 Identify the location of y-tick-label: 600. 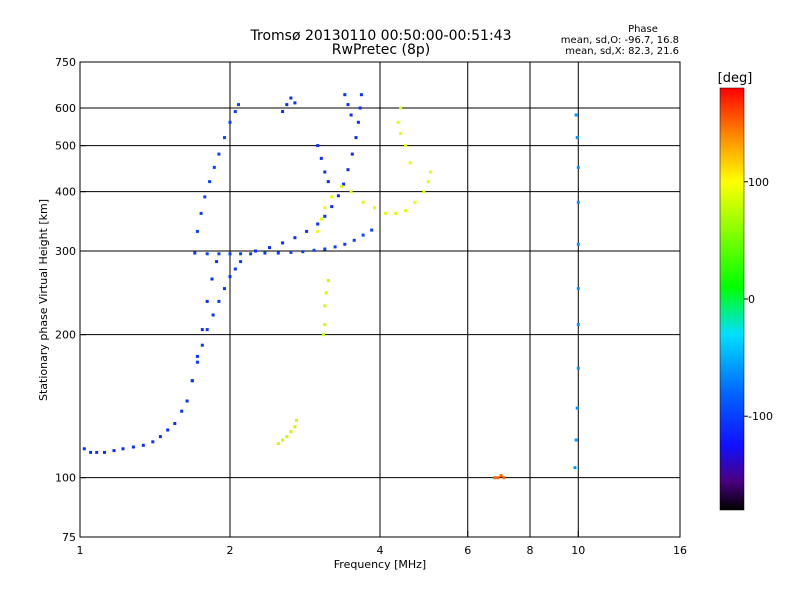
(65, 108).